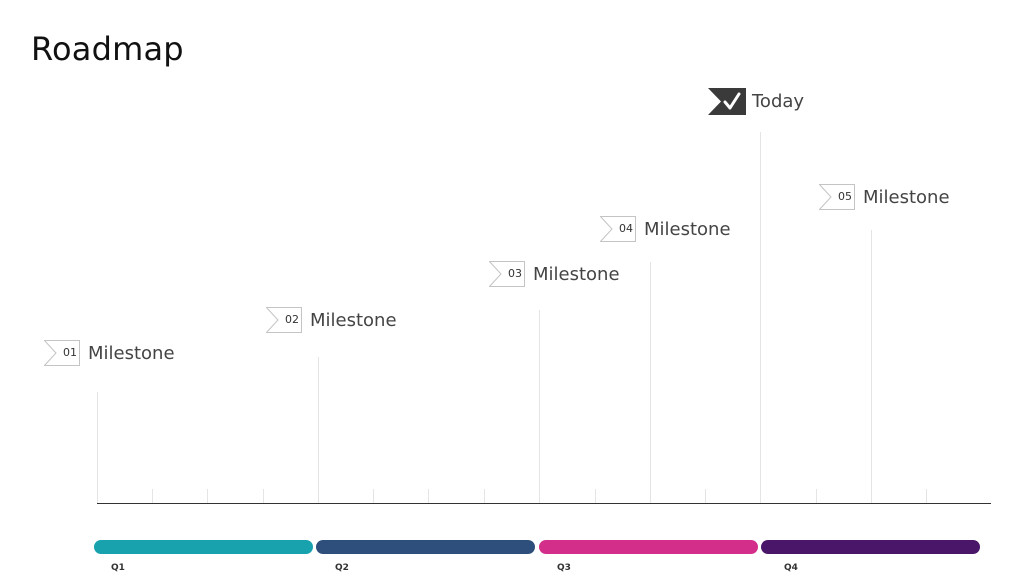 Image resolution: width=1024 pixels, height=579 pixels. Describe the element at coordinates (727, 101) in the screenshot. I see `checkmark-icon` at that location.